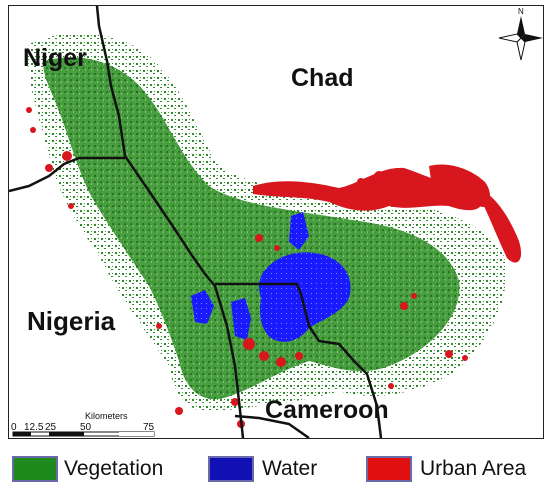 The width and height of the screenshot is (550, 493). I want to click on legend-label-urban-area: Urban Area, so click(473, 468).